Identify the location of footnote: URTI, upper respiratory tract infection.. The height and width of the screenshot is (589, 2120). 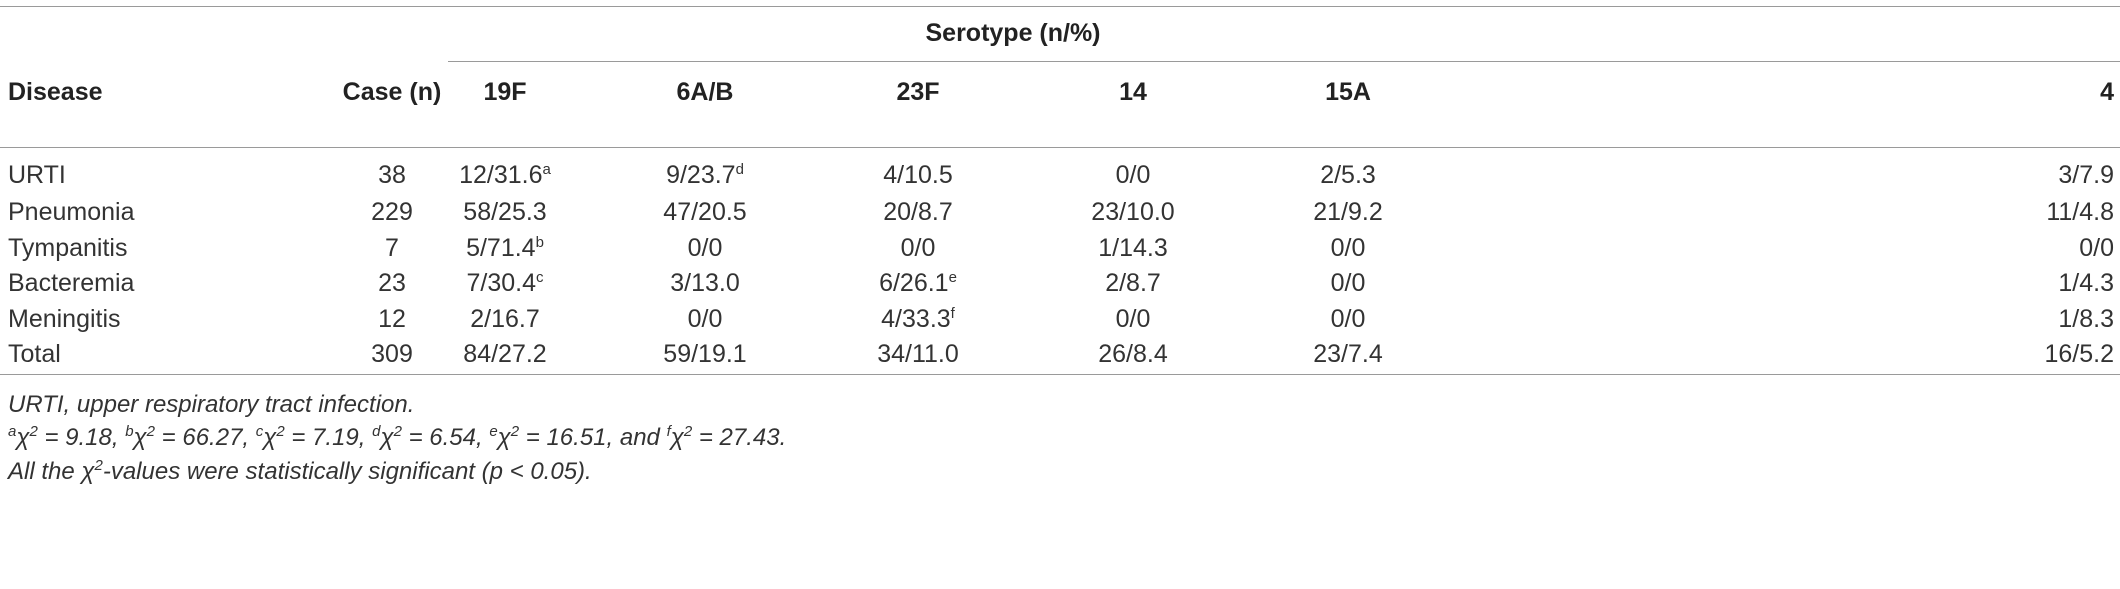
(211, 405).